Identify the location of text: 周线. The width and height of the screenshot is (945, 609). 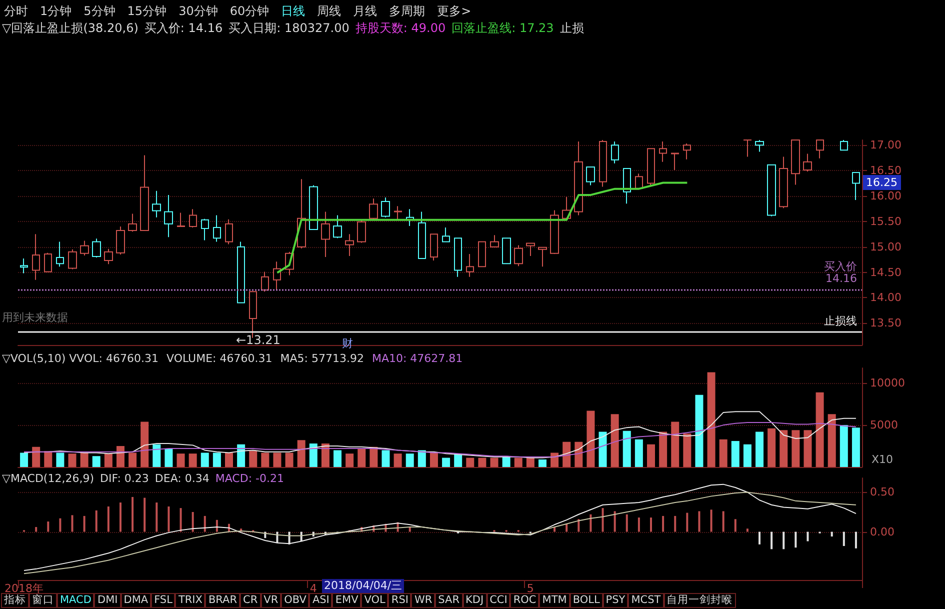
(329, 11).